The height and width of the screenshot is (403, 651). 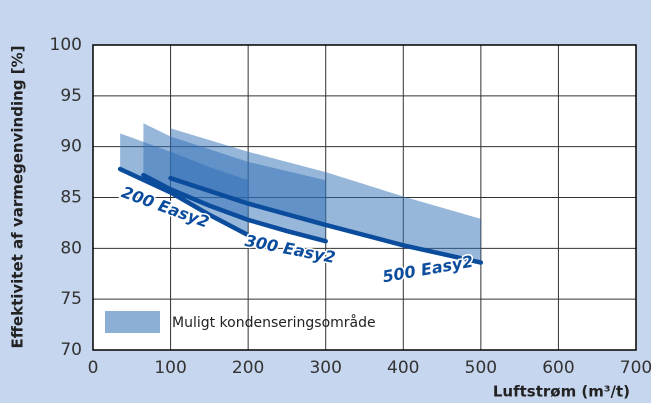 I want to click on x-axis-title: Luftstrøm (m³/t), so click(x=561, y=392).